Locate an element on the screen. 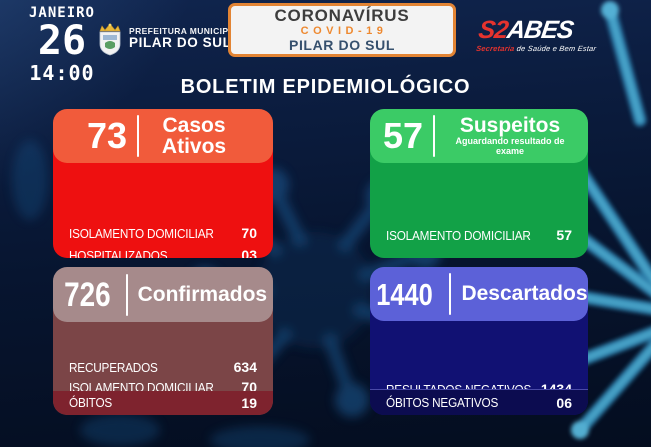  sabes-logo-block: S2ABES Secretaria de Saúde e Bem Estar is located at coordinates (553, 34).